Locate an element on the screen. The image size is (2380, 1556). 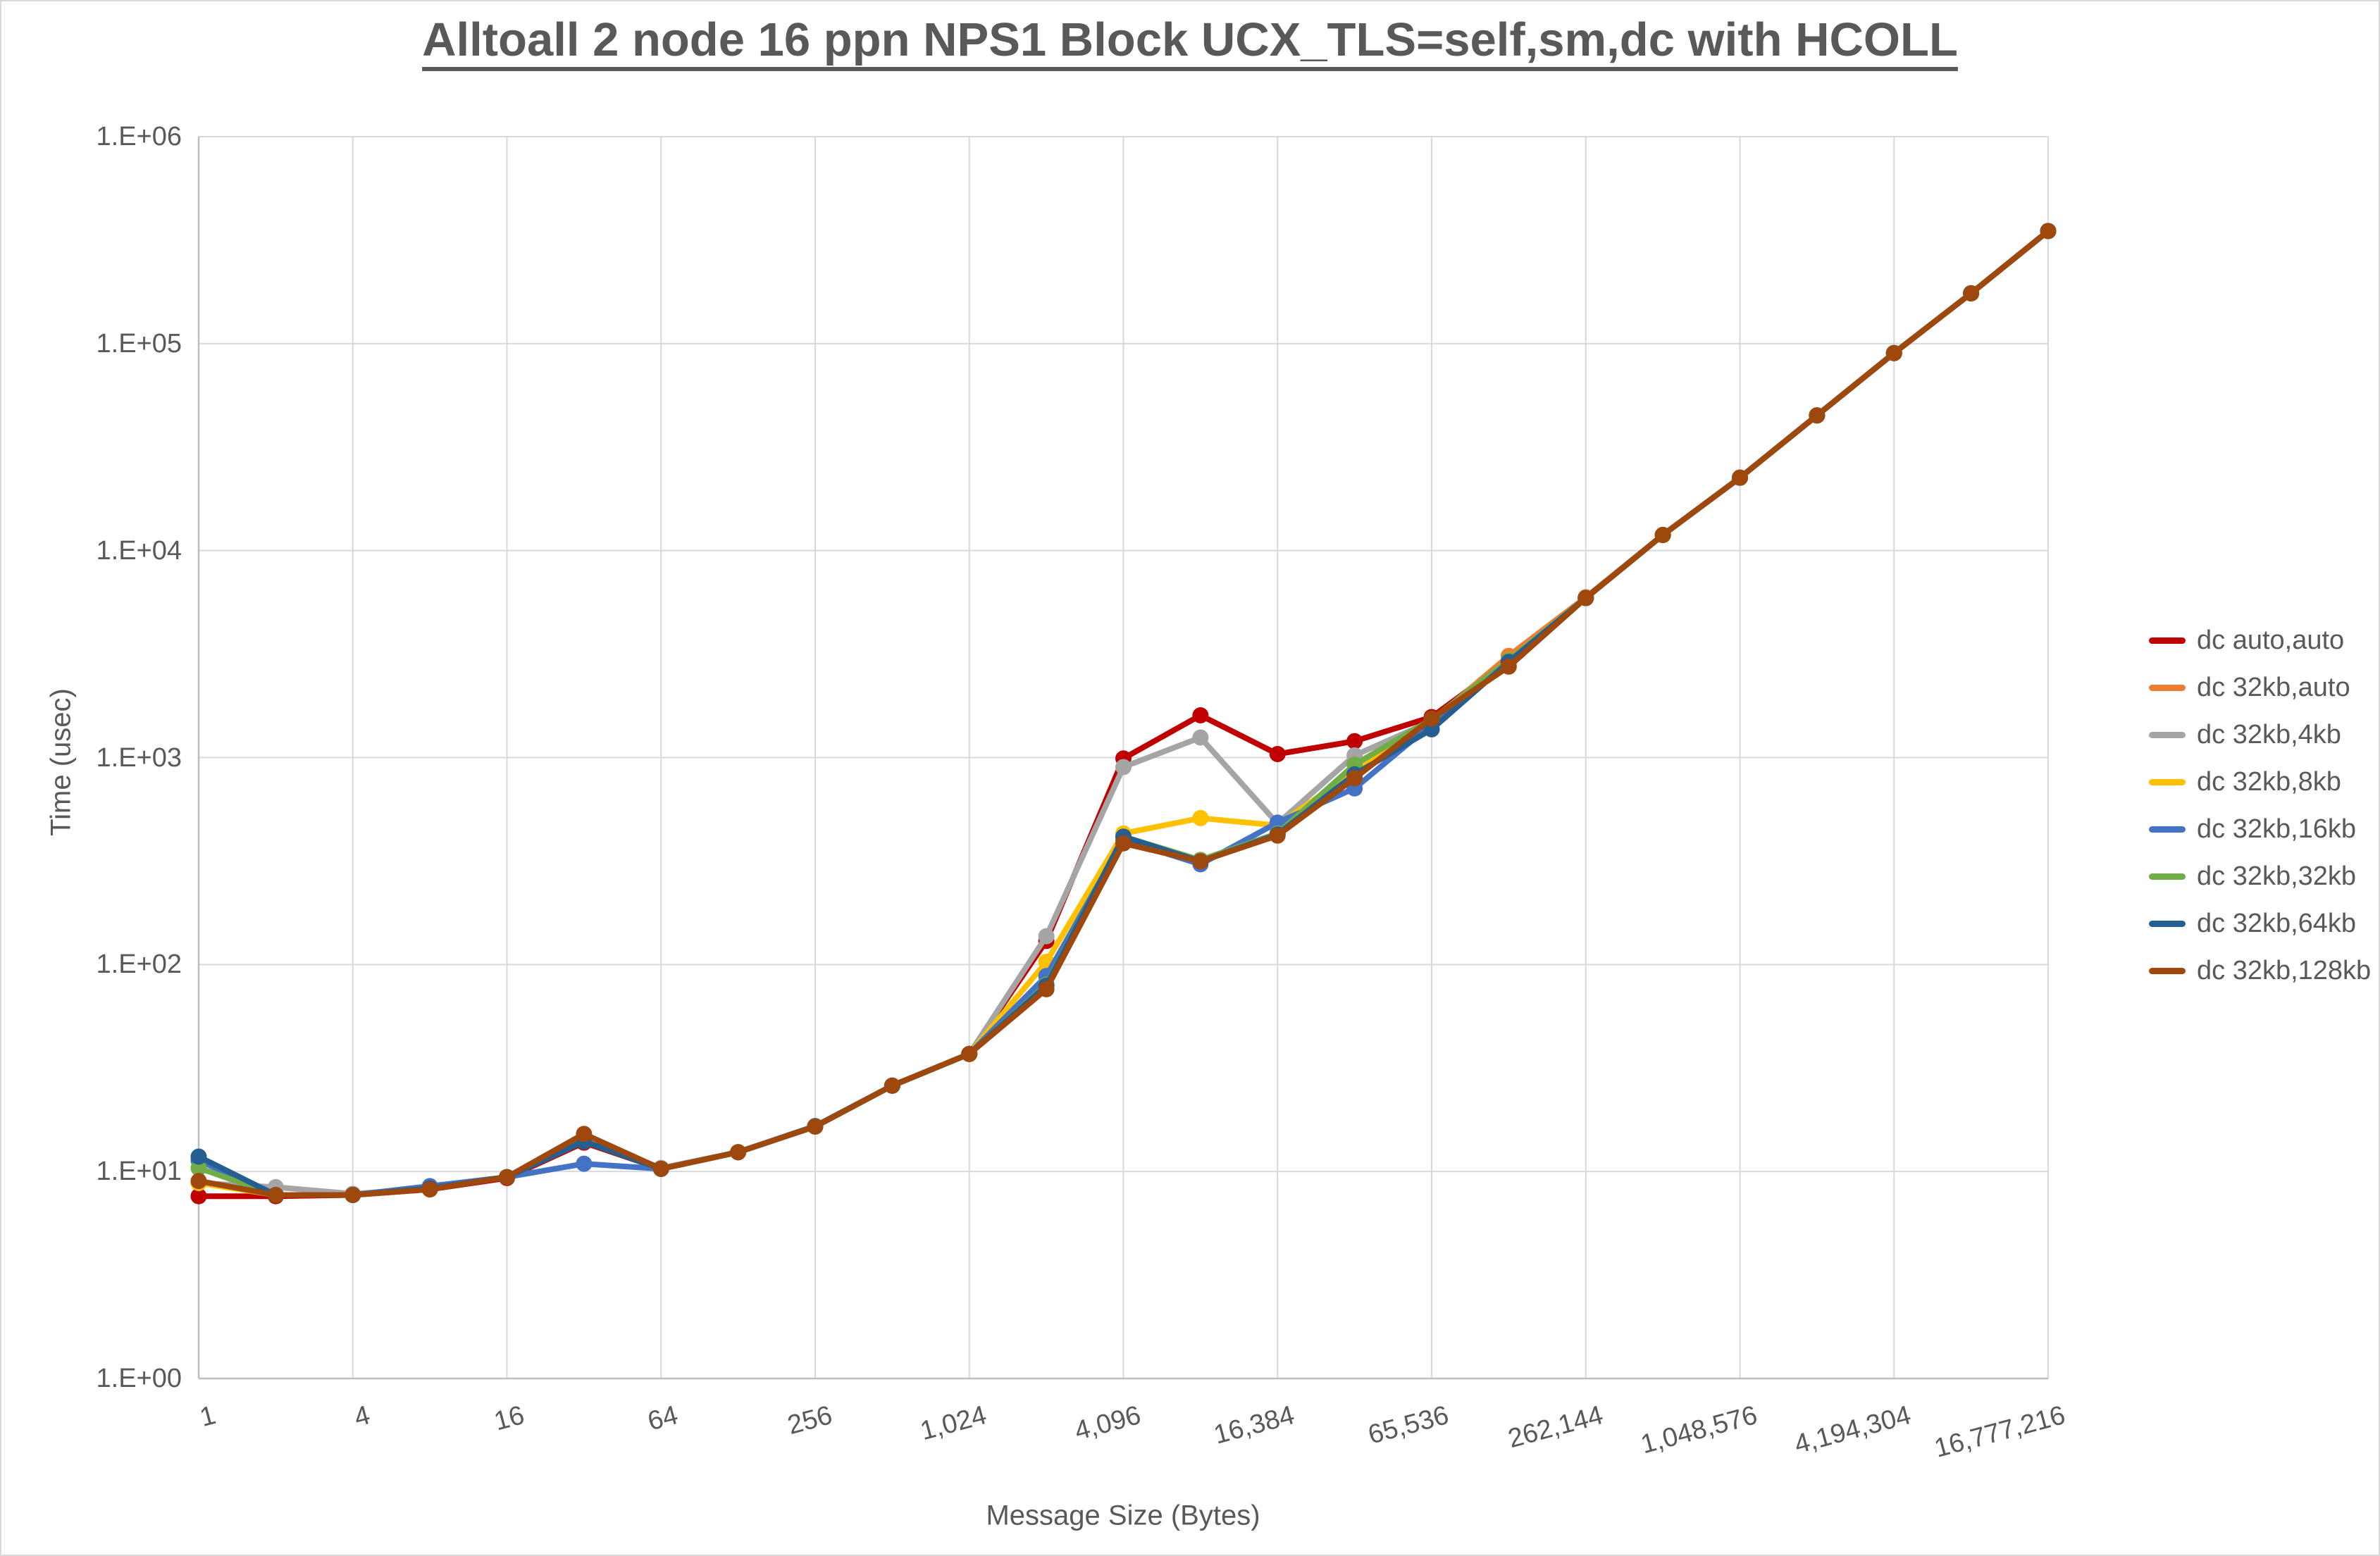
legend-label: dc 32kb,auto is located at coordinates (2273, 687).